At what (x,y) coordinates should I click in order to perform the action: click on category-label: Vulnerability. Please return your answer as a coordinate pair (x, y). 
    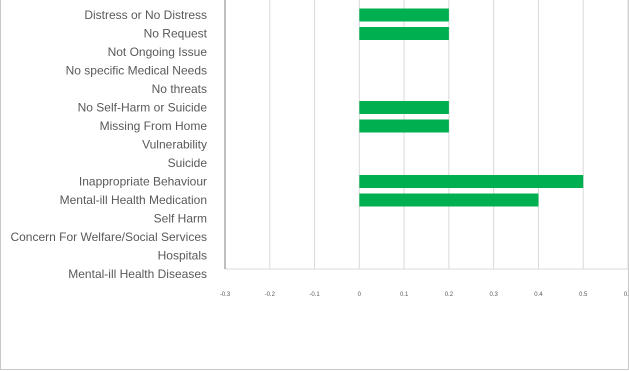
    Looking at the image, I should click on (174, 145).